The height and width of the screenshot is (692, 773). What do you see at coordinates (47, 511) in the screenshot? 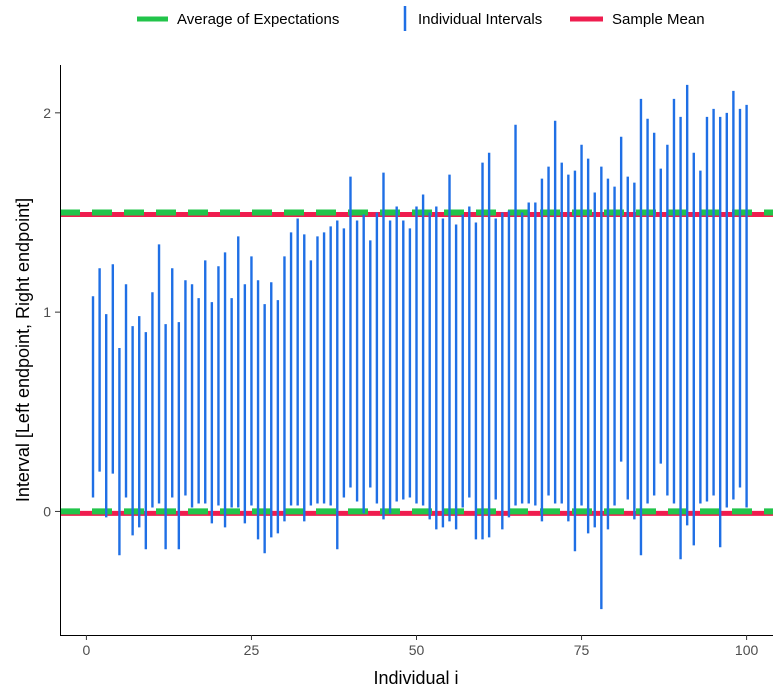
I see `y-tick-label: 0` at bounding box center [47, 511].